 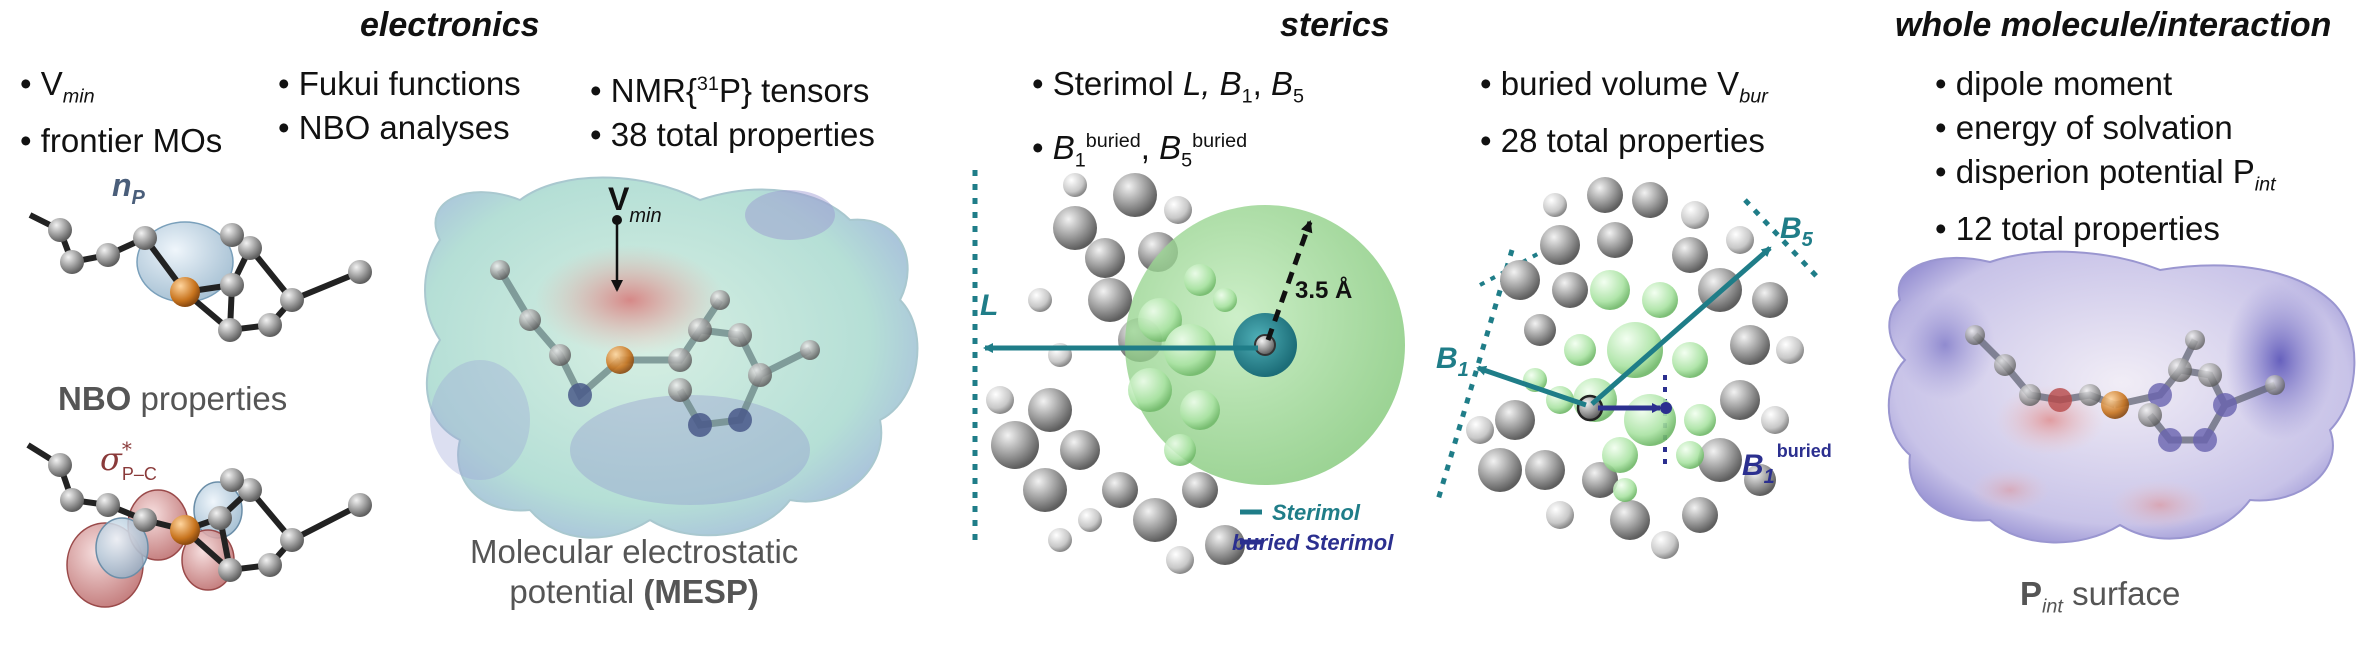 I want to click on bullet-solvation: energy of solvation, so click(x=2105, y=128).